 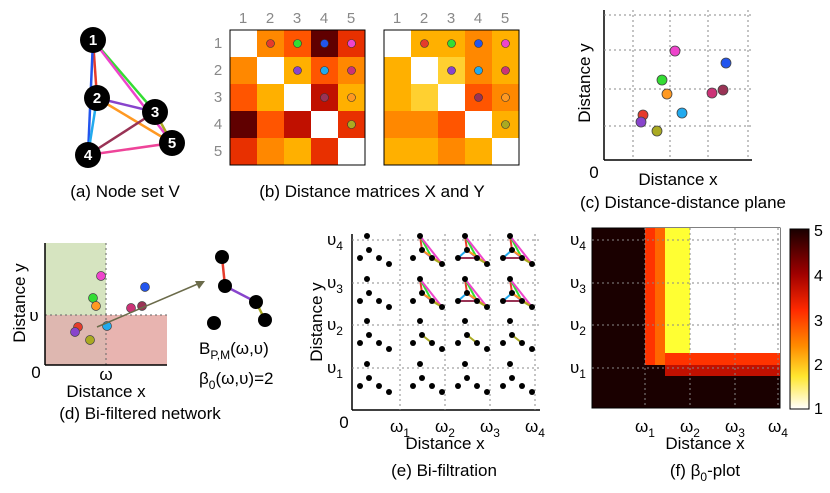 What do you see at coordinates (711, 428) in the screenshot?
I see `f-xticks: ω1 ω2 ω3 ω4` at bounding box center [711, 428].